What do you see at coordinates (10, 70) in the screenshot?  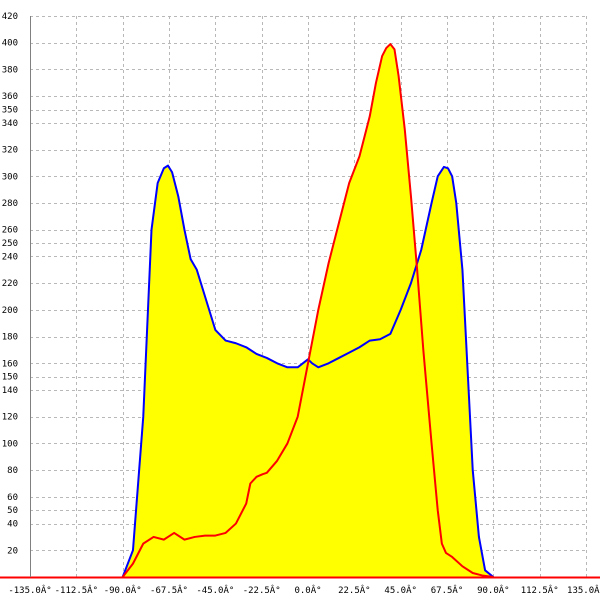 I see `y-tick-label: 380` at bounding box center [10, 70].